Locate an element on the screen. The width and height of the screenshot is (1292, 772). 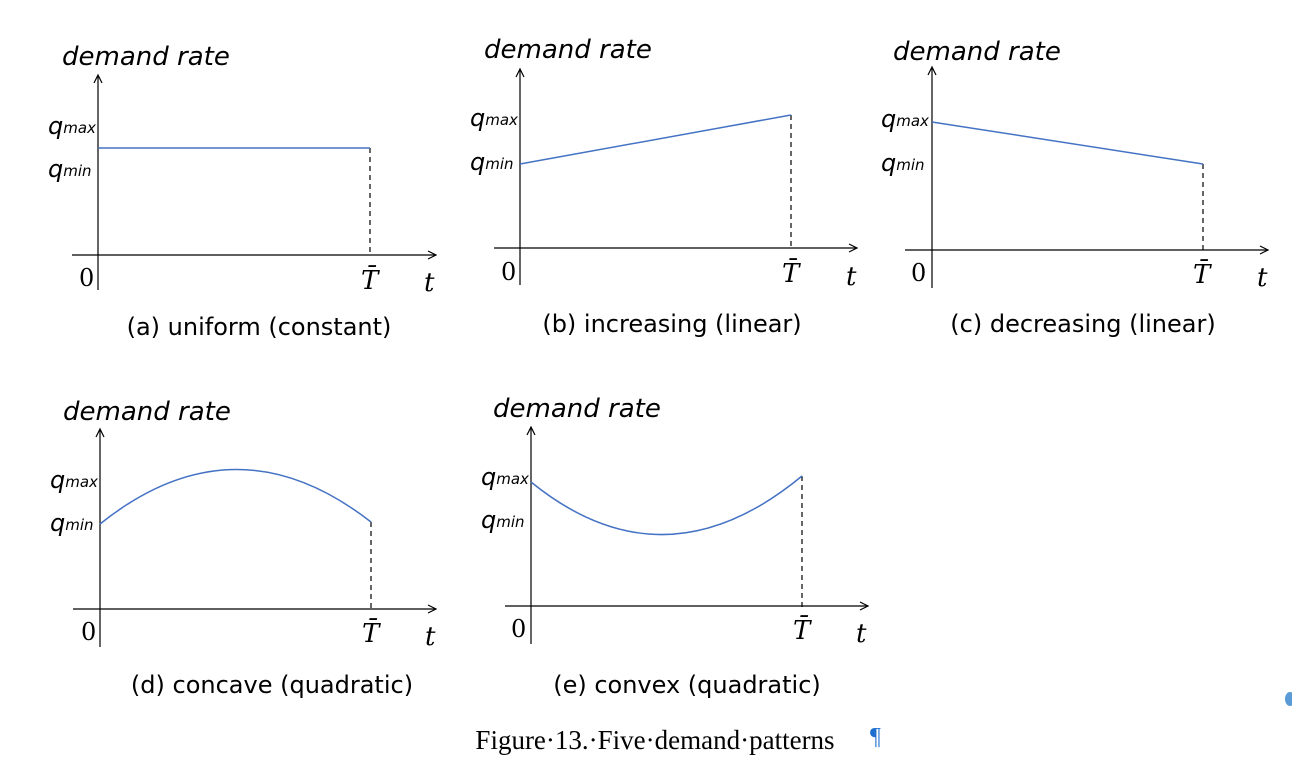
demand-curve-increasing is located at coordinates (655, 139).